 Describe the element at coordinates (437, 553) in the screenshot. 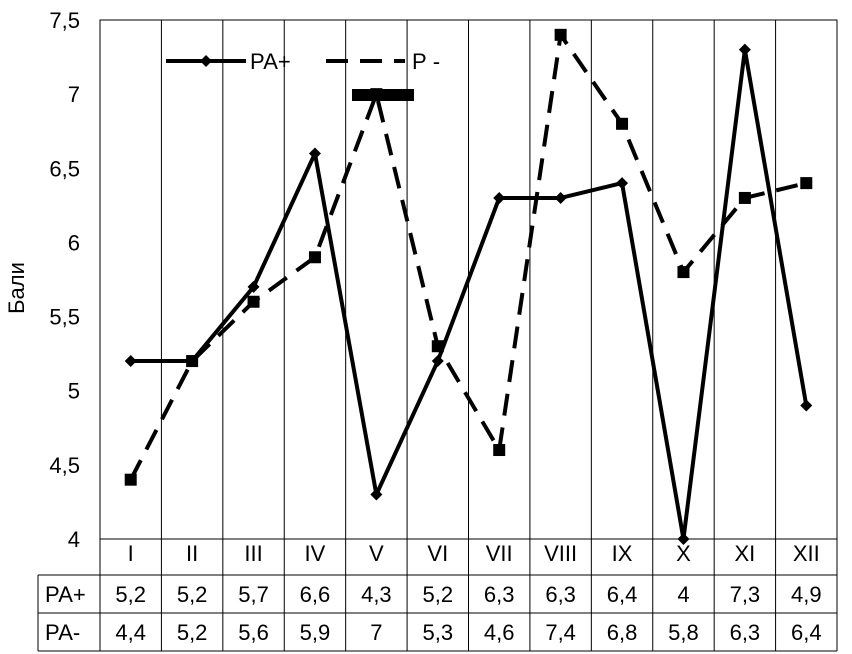

I see `category-label: VI` at that location.